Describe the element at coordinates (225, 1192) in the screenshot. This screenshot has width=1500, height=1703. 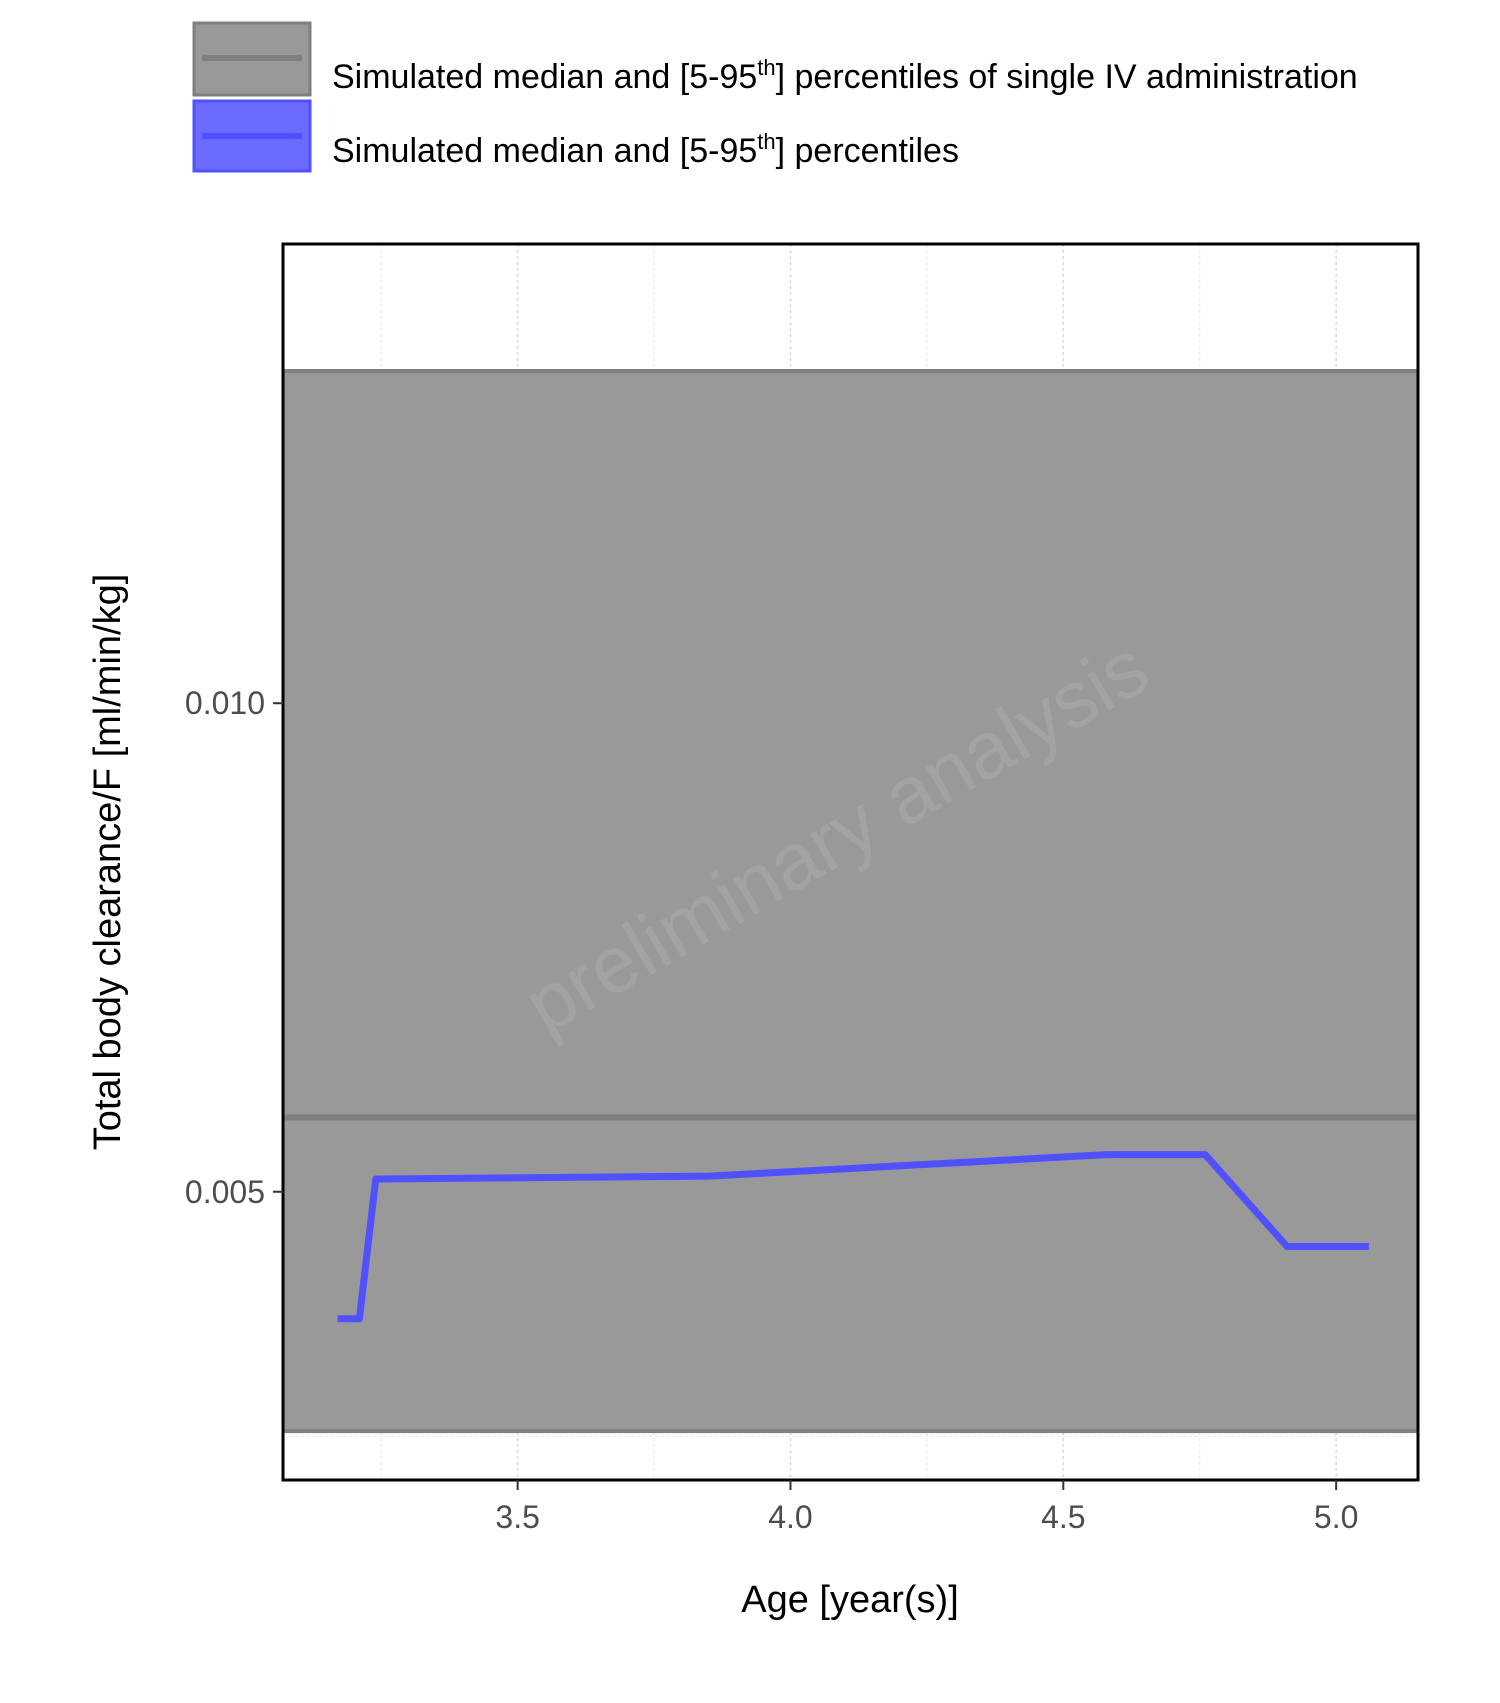
I see `y-tick-label: 0.005` at that location.